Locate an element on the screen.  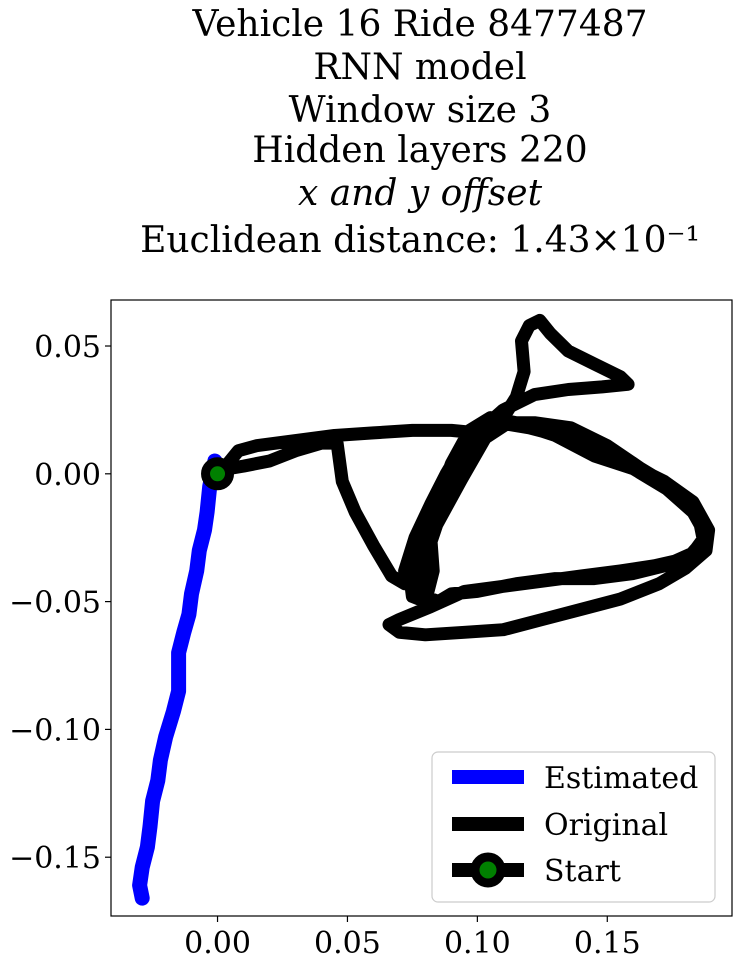
y-tick-label: −0.05 is located at coordinates (55, 603).